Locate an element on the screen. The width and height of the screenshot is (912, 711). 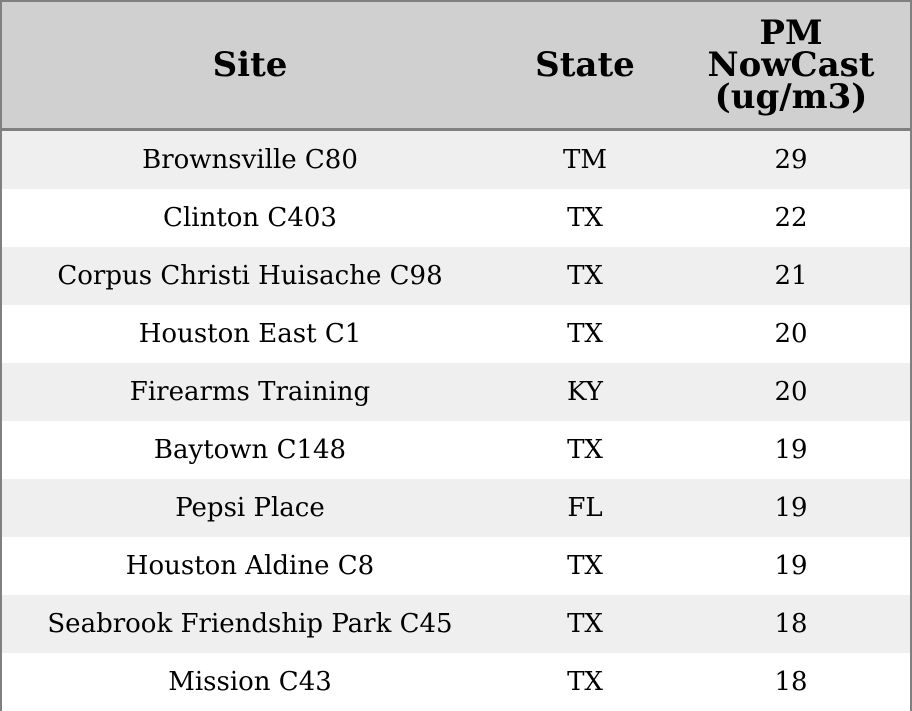
table-row: Mission C43 TX 18 is located at coordinates (456, 682).